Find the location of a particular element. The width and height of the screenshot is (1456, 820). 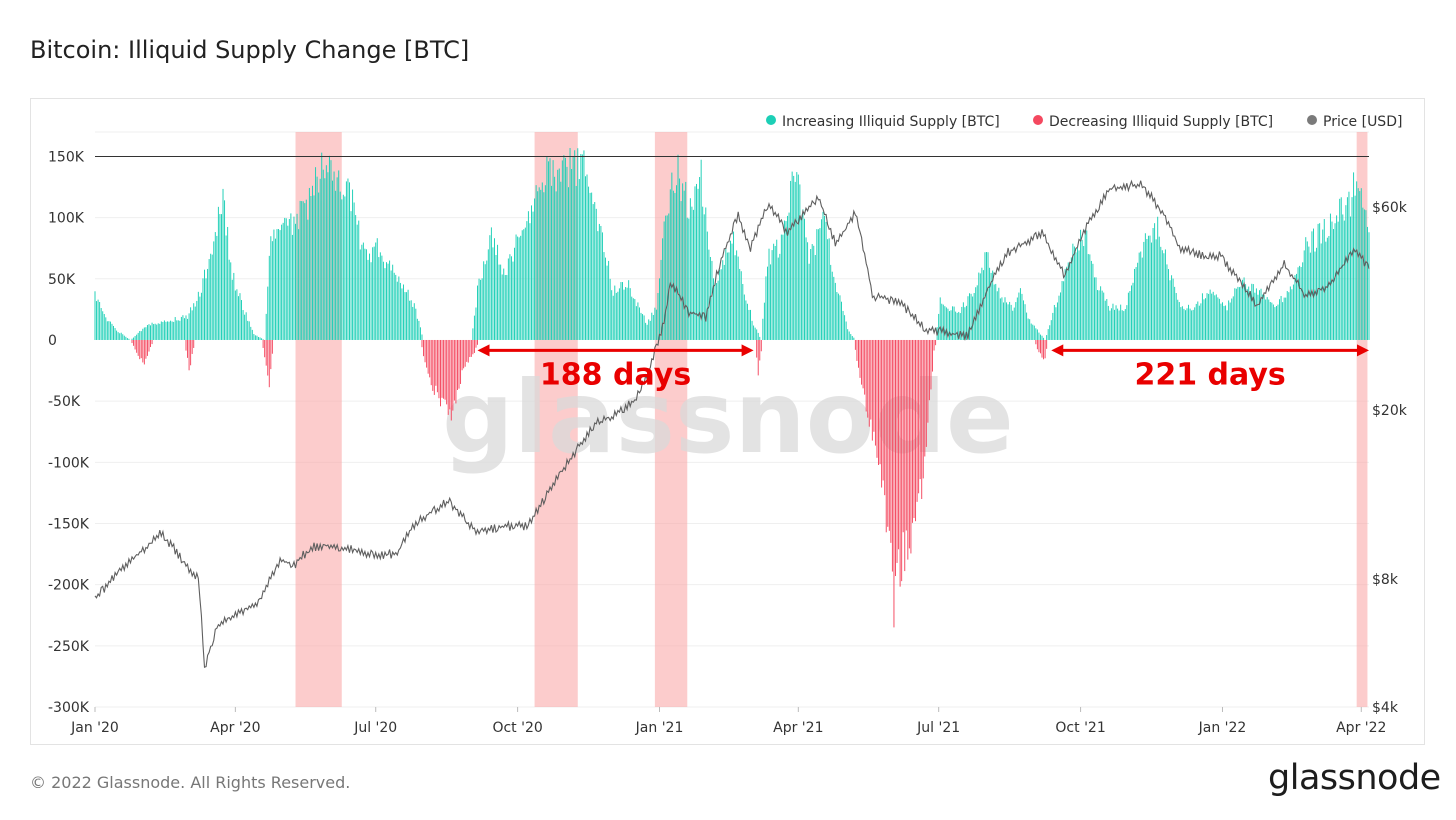

y-left-tick-label: 50K is located at coordinates (62, 280).